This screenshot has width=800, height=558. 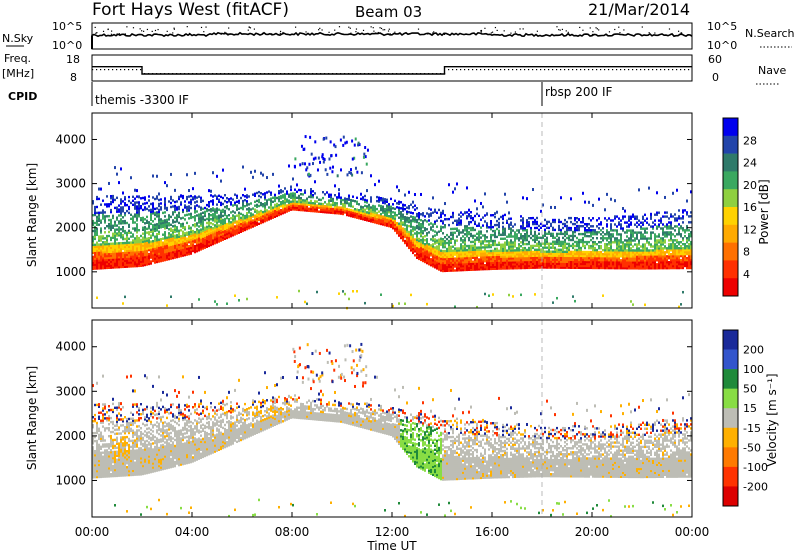 What do you see at coordinates (715, 59) in the screenshot?
I see `nave-tick-top: 60` at bounding box center [715, 59].